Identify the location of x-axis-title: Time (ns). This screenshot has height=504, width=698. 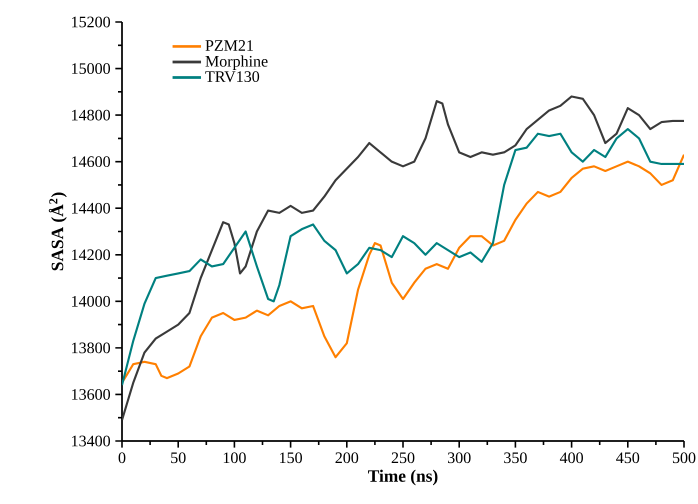
(403, 478).